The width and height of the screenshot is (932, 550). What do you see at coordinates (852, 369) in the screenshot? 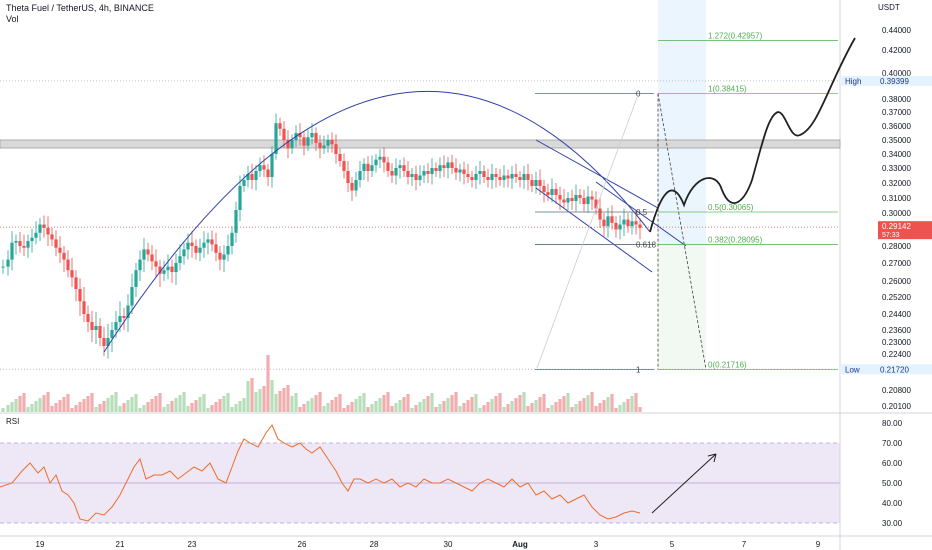
I see `low-label: Low` at bounding box center [852, 369].